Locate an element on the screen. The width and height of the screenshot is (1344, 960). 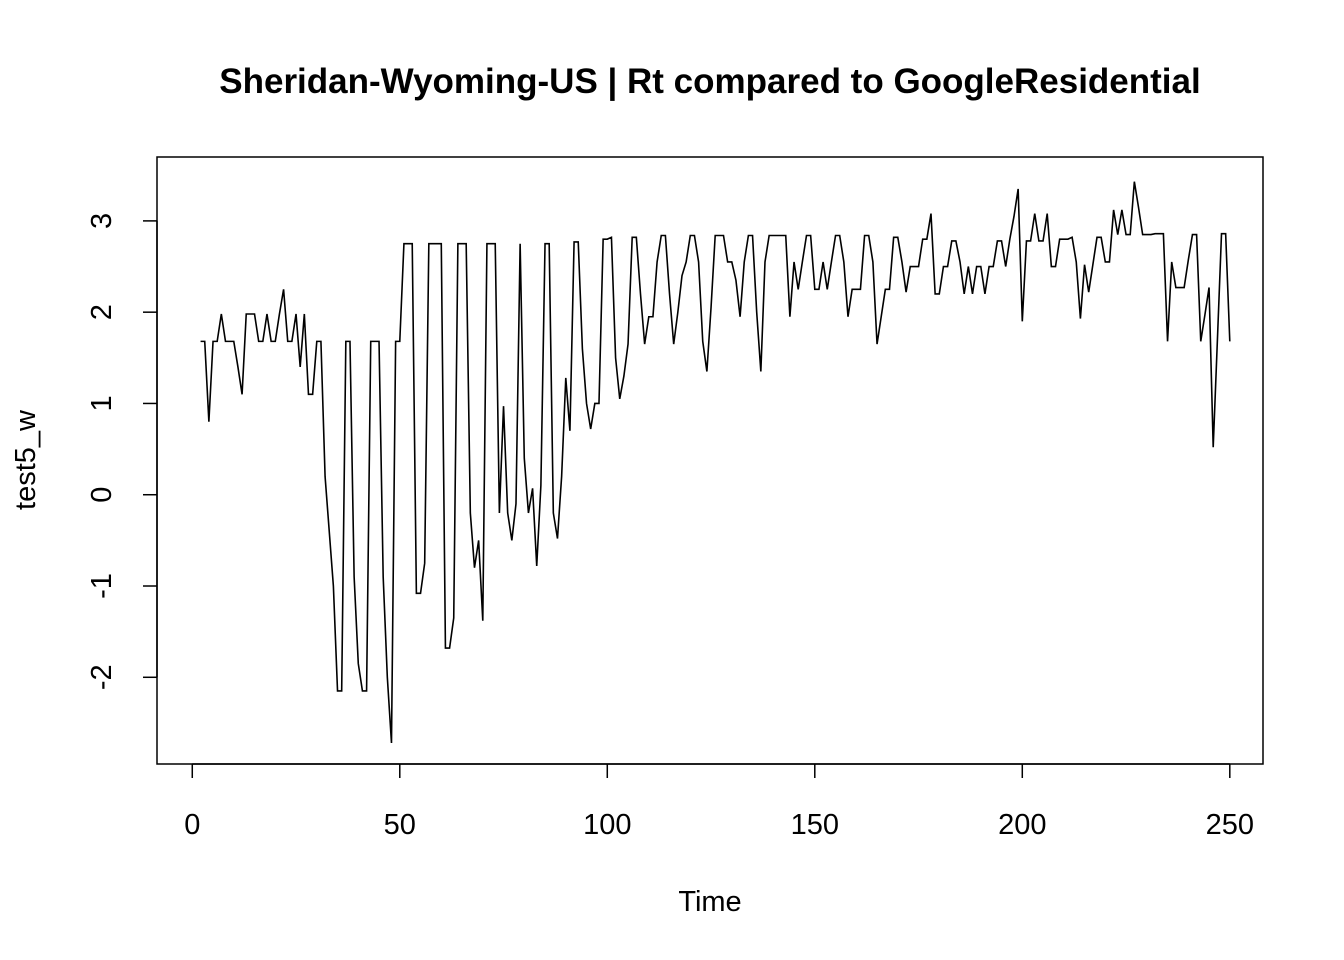
x-tick-label: 150 is located at coordinates (815, 825).